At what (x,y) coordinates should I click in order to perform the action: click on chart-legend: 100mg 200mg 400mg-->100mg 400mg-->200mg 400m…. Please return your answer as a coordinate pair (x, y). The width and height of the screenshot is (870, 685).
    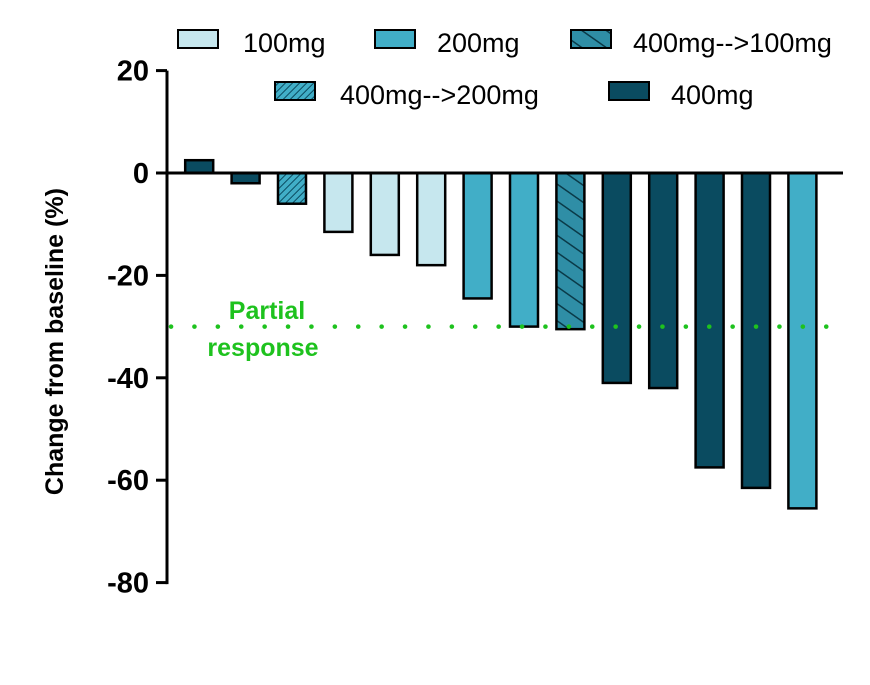
    Looking at the image, I should click on (504, 69).